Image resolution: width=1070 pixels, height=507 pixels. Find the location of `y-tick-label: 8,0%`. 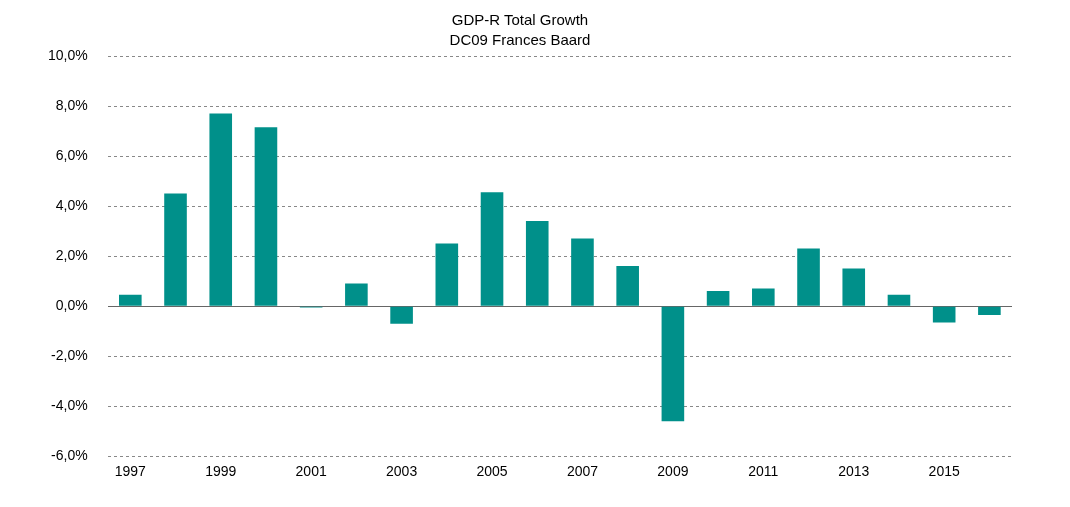

y-tick-label: 8,0% is located at coordinates (71, 104).